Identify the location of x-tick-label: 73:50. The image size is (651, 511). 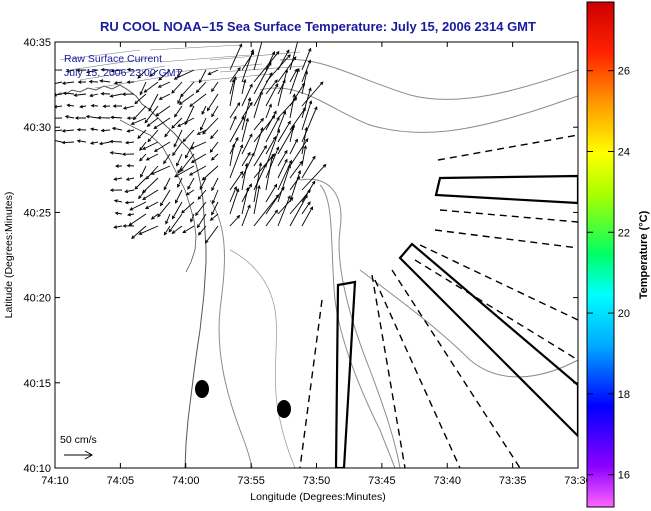
(317, 481).